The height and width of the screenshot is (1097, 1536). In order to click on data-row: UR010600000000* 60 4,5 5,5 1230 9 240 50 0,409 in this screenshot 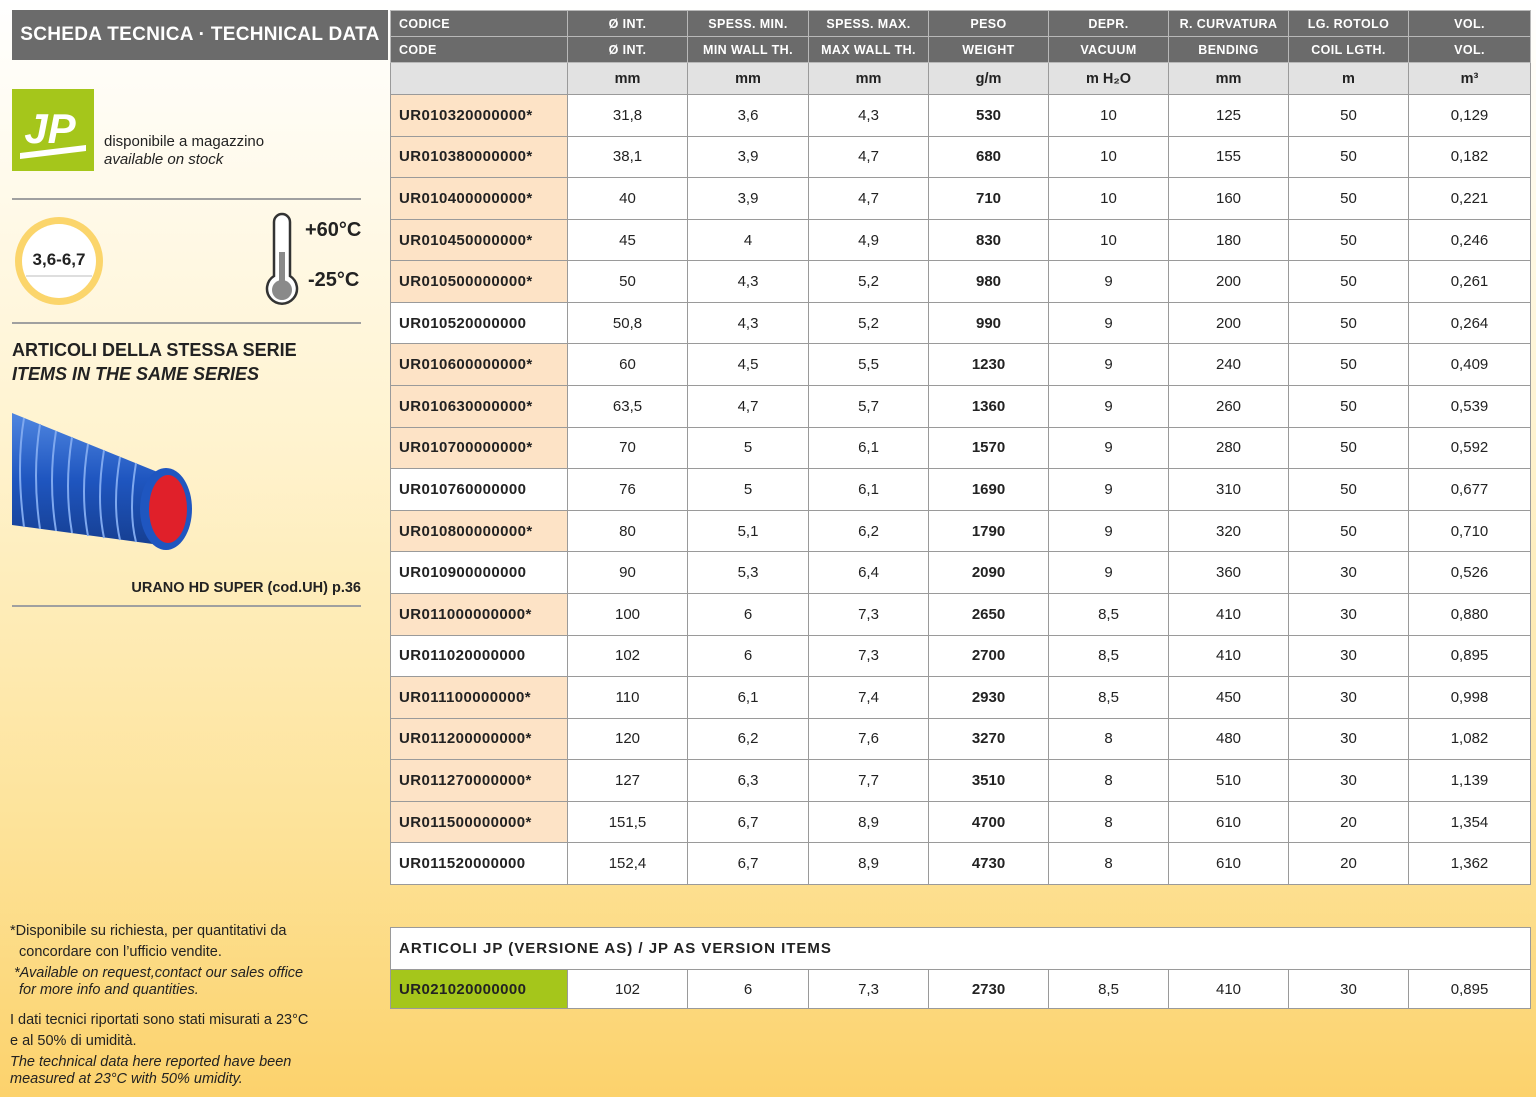, I will do `click(960, 365)`.